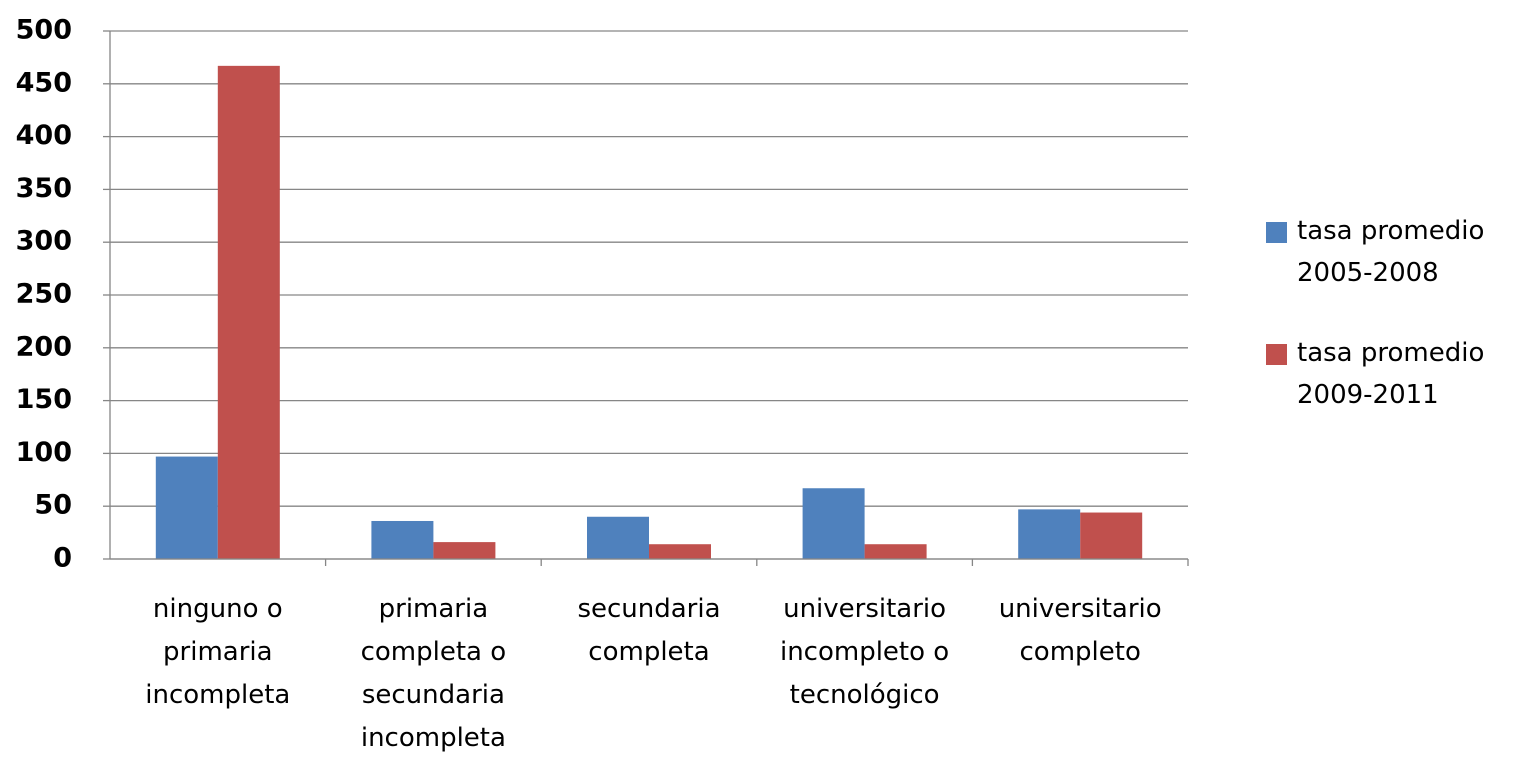 The width and height of the screenshot is (1526, 767). I want to click on legend-label: tasa promedio 2005-2008, so click(1391, 252).